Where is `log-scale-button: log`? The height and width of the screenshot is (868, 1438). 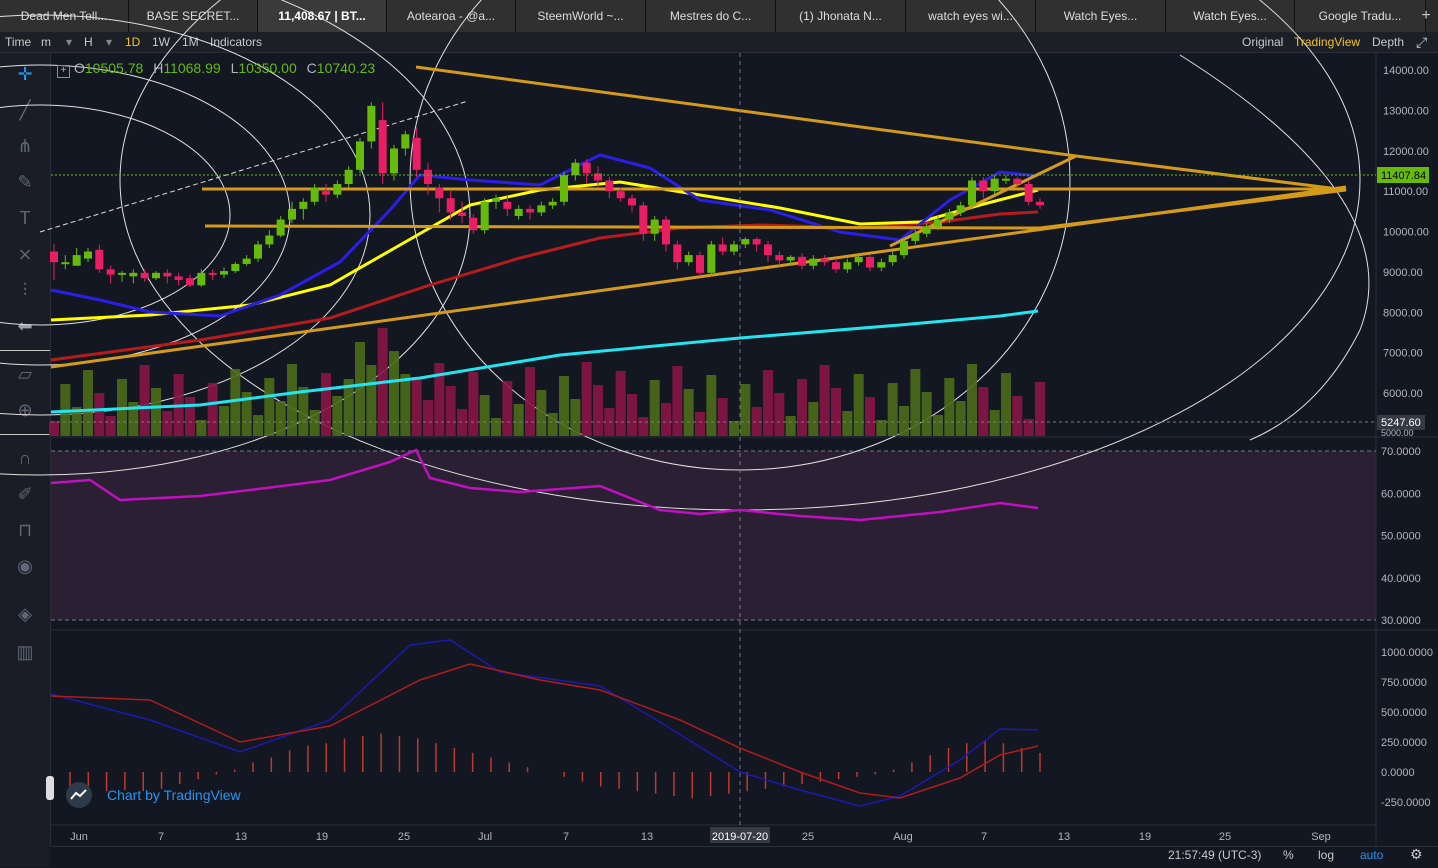
log-scale-button: log is located at coordinates (1326, 855).